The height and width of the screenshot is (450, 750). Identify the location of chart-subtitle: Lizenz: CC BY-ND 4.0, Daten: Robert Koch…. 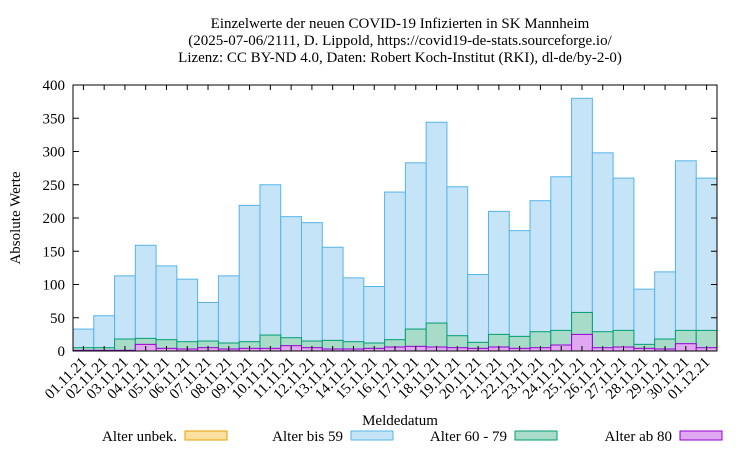
(400, 58).